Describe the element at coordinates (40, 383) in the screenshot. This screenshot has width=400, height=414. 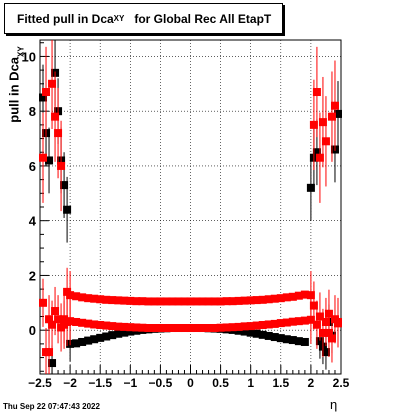
I see `x-tick-label: −2.5` at that location.